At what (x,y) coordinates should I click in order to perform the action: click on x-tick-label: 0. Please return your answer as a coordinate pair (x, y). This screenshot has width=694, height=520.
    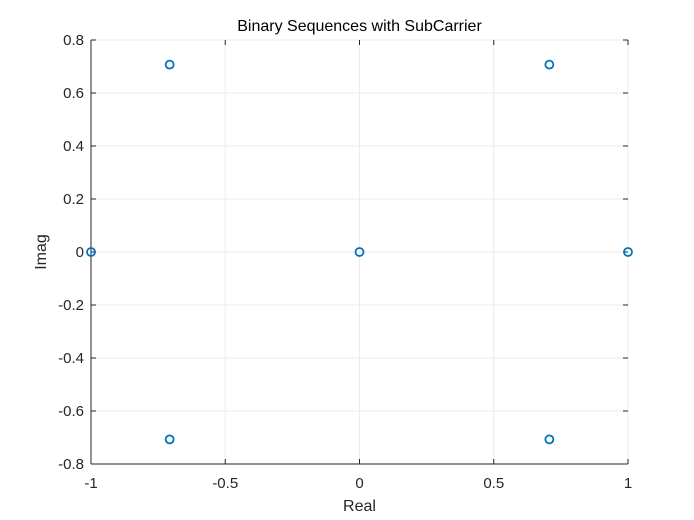
    Looking at the image, I should click on (359, 483).